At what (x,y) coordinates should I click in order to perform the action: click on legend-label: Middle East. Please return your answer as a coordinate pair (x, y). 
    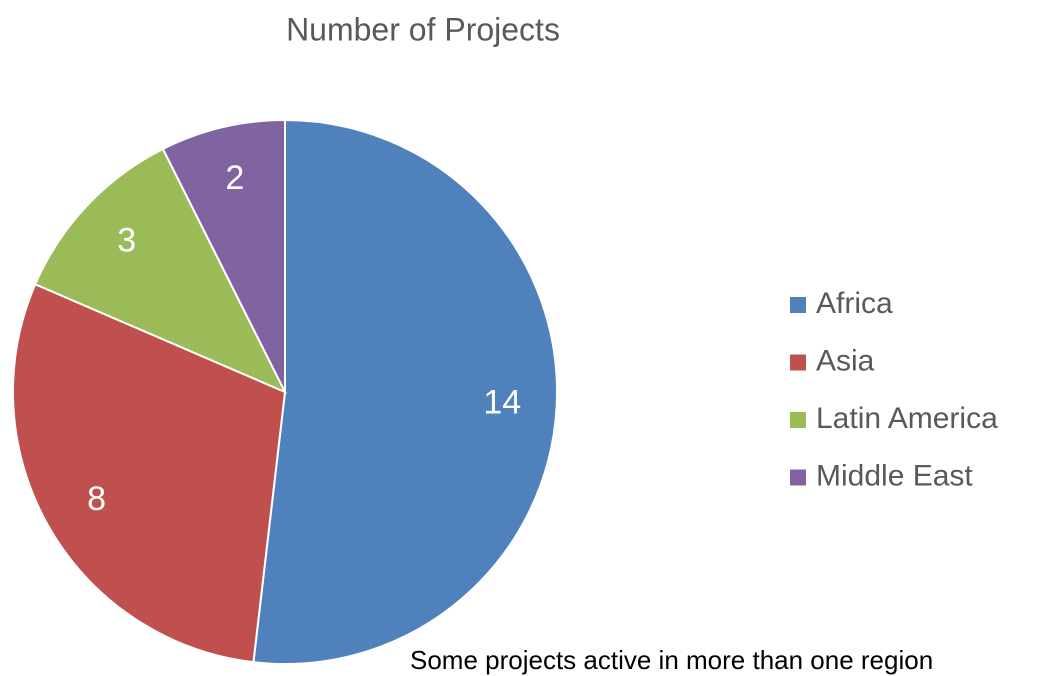
    Looking at the image, I should click on (894, 475).